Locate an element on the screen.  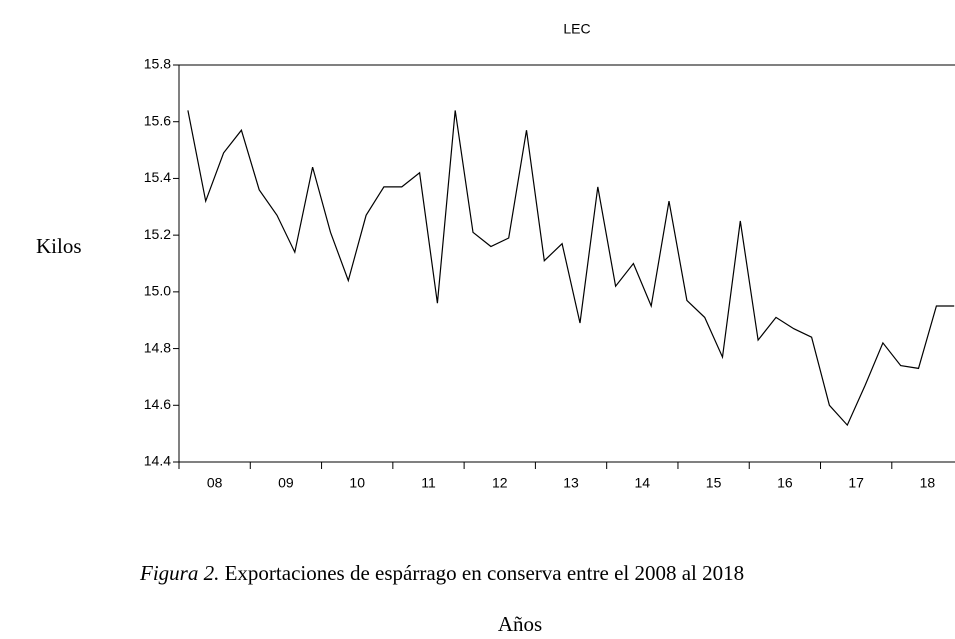
x-tick-label: 16 is located at coordinates (785, 483).